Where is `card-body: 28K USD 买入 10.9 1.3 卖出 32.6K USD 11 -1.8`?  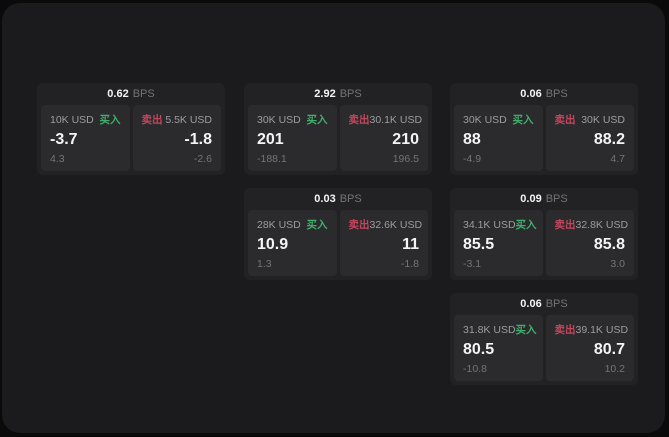 card-body: 28K USD 买入 10.9 1.3 卖出 32.6K USD 11 -1.8 is located at coordinates (338, 243).